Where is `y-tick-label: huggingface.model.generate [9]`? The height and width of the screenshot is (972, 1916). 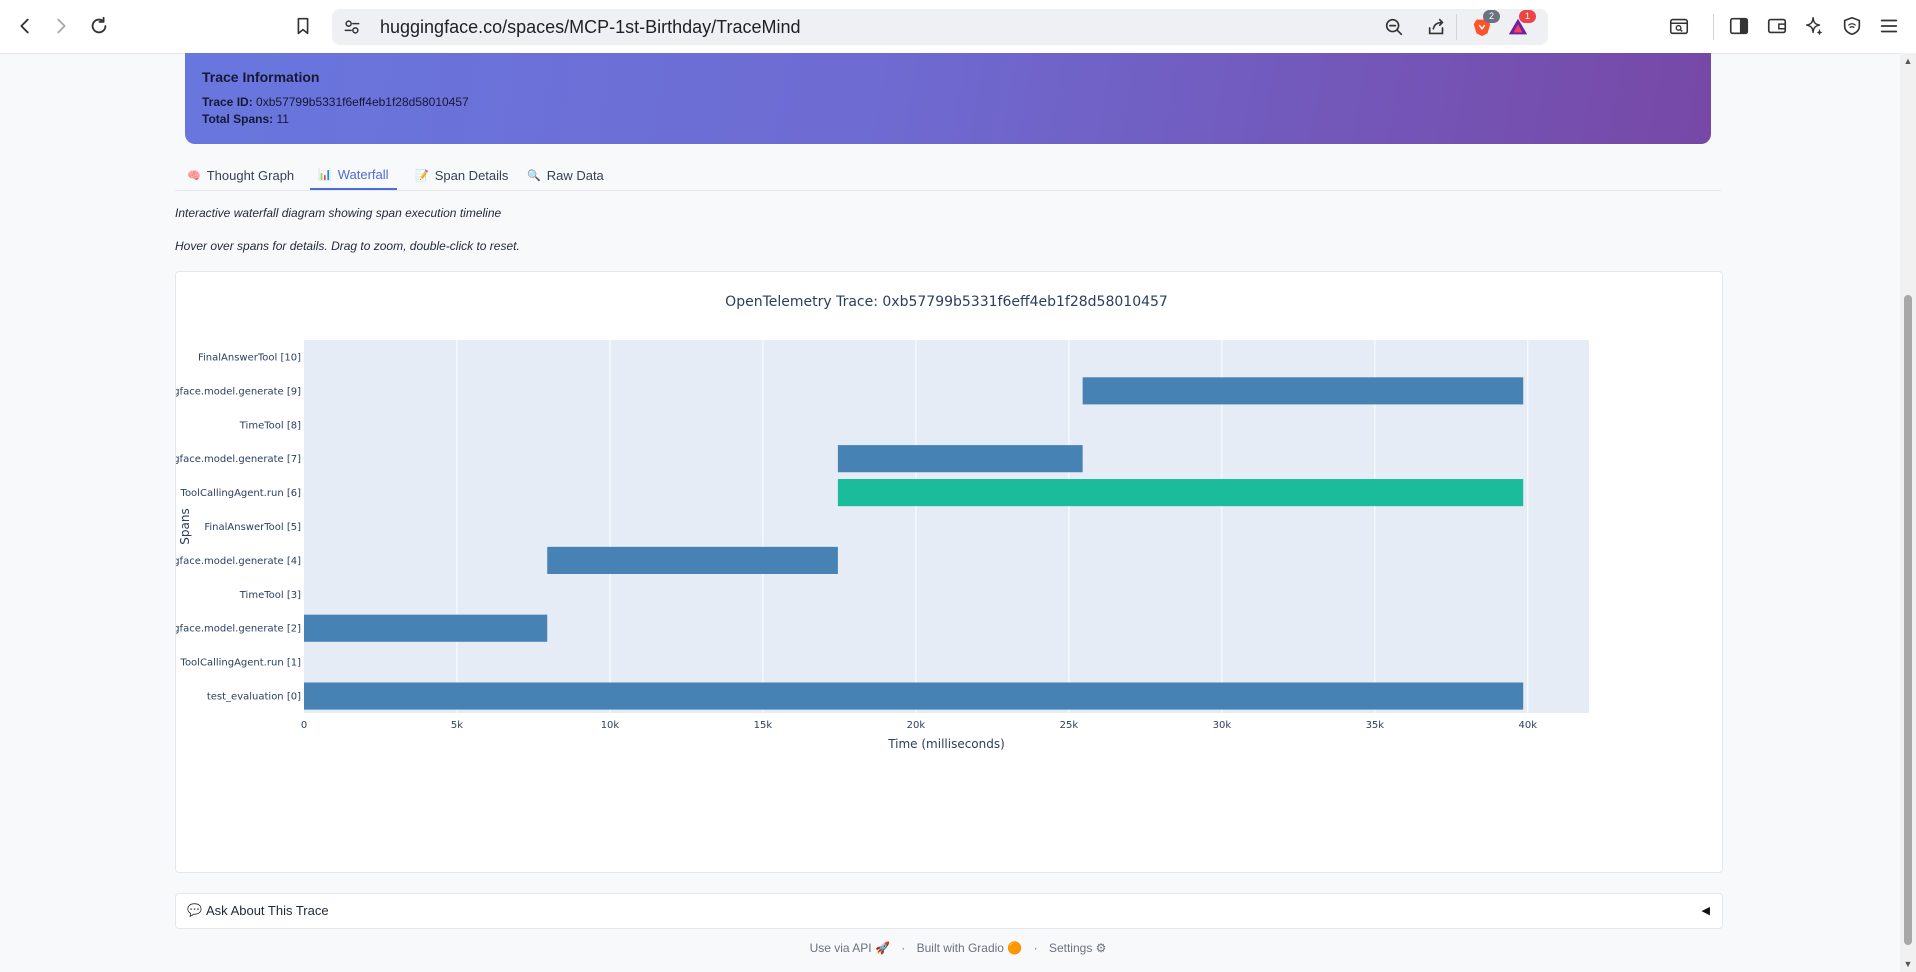
y-tick-label: huggingface.model.generate [9] is located at coordinates (238, 391).